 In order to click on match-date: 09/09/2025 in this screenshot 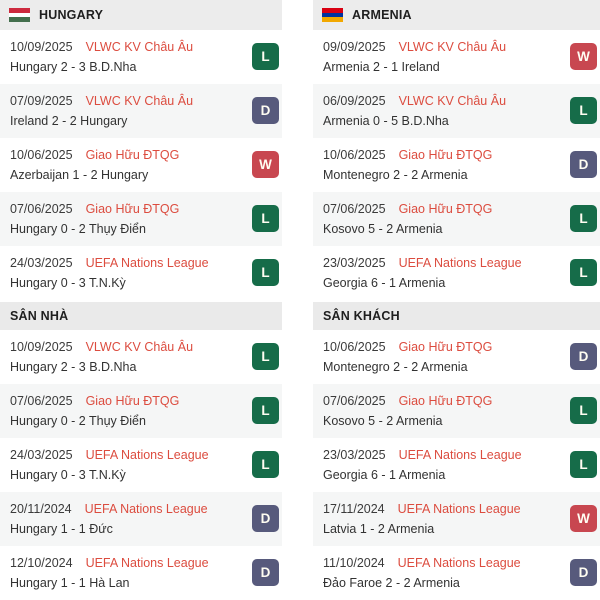, I will do `click(354, 47)`.